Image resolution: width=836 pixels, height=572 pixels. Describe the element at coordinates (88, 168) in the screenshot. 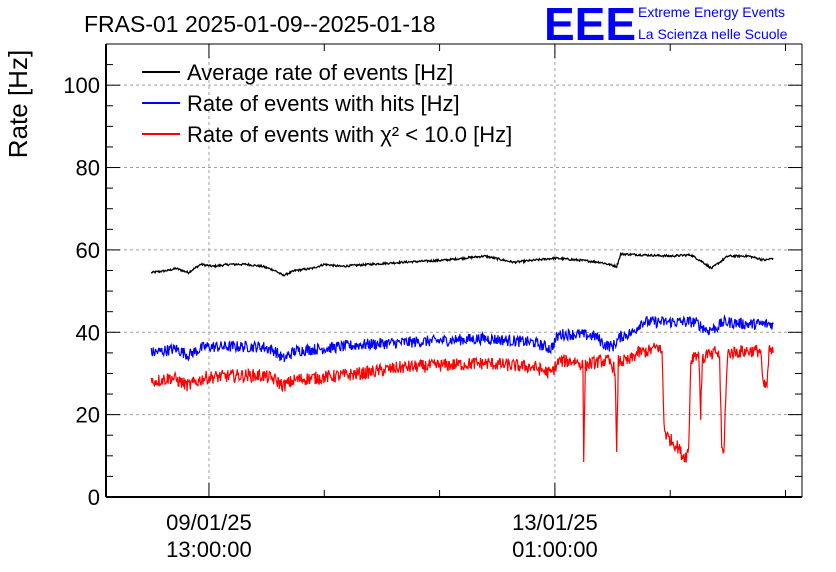

I see `y-tick-label: 80` at that location.